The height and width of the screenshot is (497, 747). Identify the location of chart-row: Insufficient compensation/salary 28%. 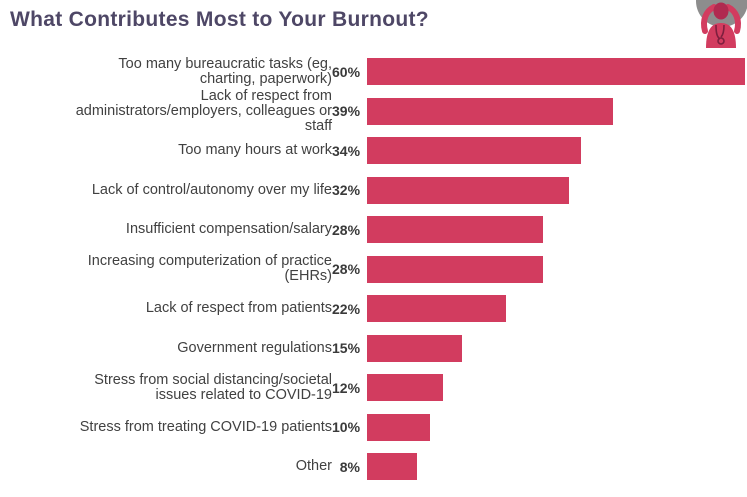
(373, 230).